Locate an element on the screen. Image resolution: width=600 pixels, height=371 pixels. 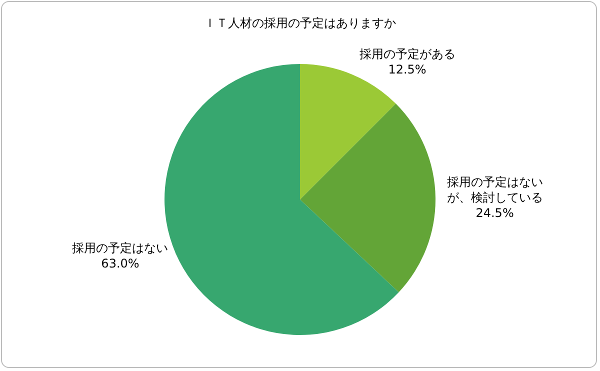
chart-title: ＩＴ人材の採用の予定はありますか is located at coordinates (300, 23).